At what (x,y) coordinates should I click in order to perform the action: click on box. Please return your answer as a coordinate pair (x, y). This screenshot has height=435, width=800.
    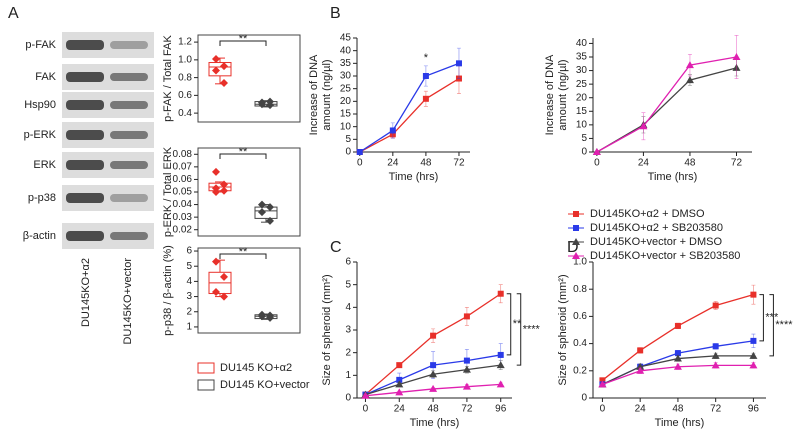
    Looking at the image, I should click on (266, 212).